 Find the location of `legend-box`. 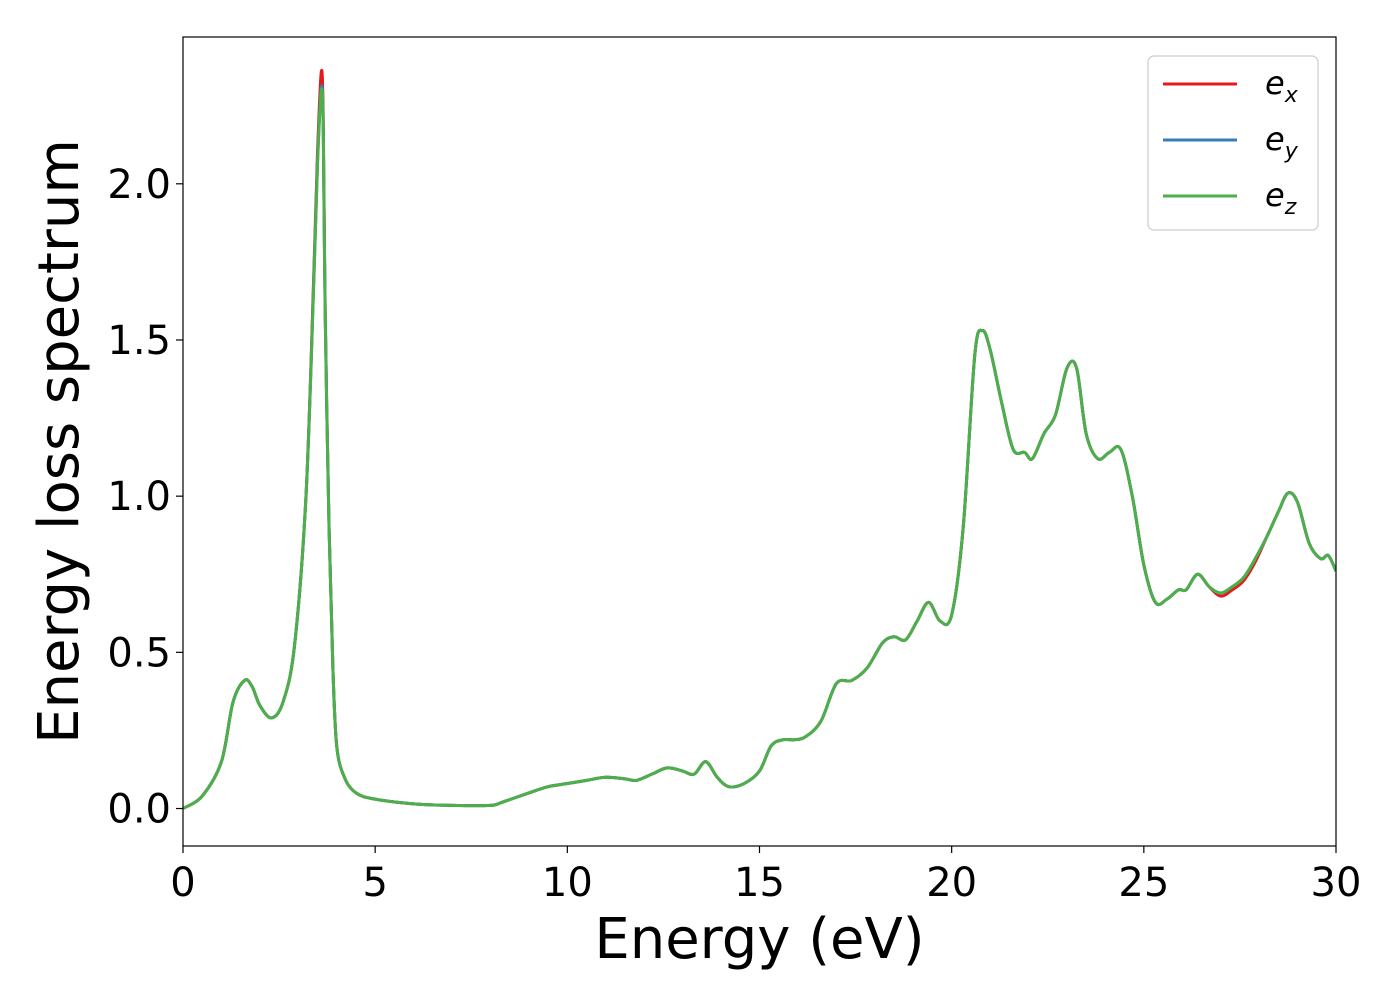

legend-box is located at coordinates (1233, 143).